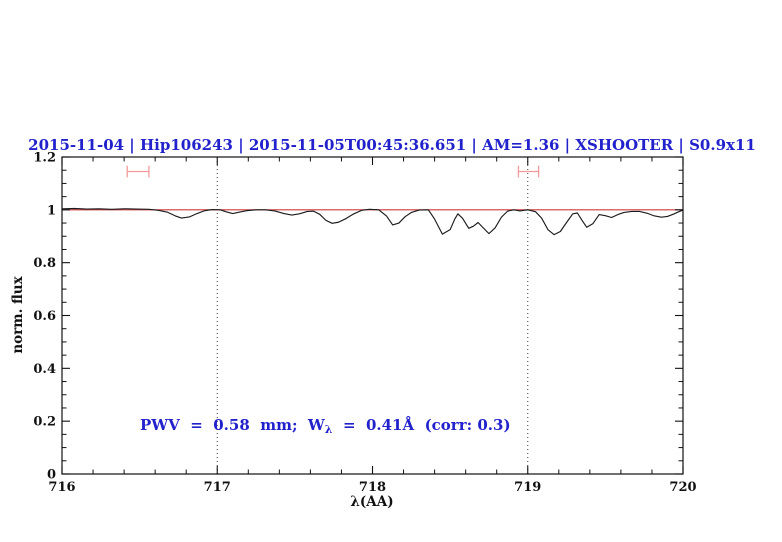  I want to click on pwv-annotation-prefix: PWV = 0.58 mm; W, so click(233, 425).